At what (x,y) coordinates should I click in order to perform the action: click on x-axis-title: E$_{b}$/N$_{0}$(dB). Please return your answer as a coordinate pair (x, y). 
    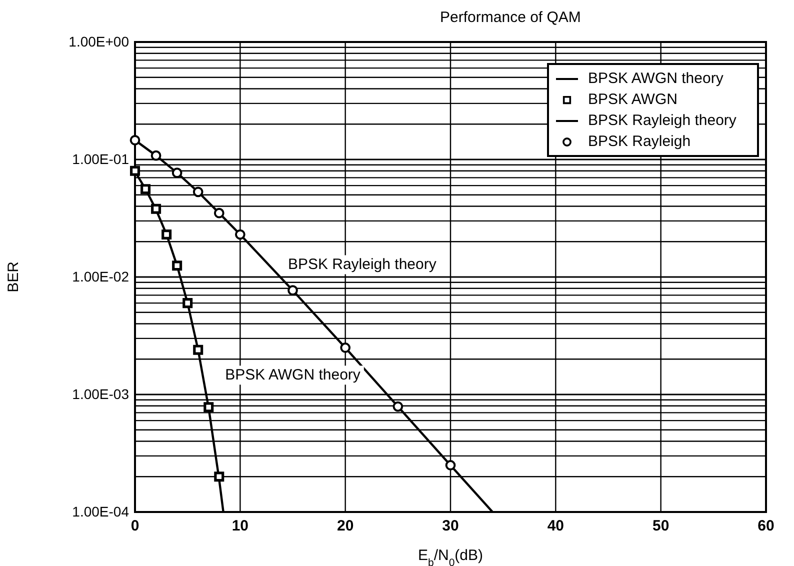
    Looking at the image, I should click on (451, 556).